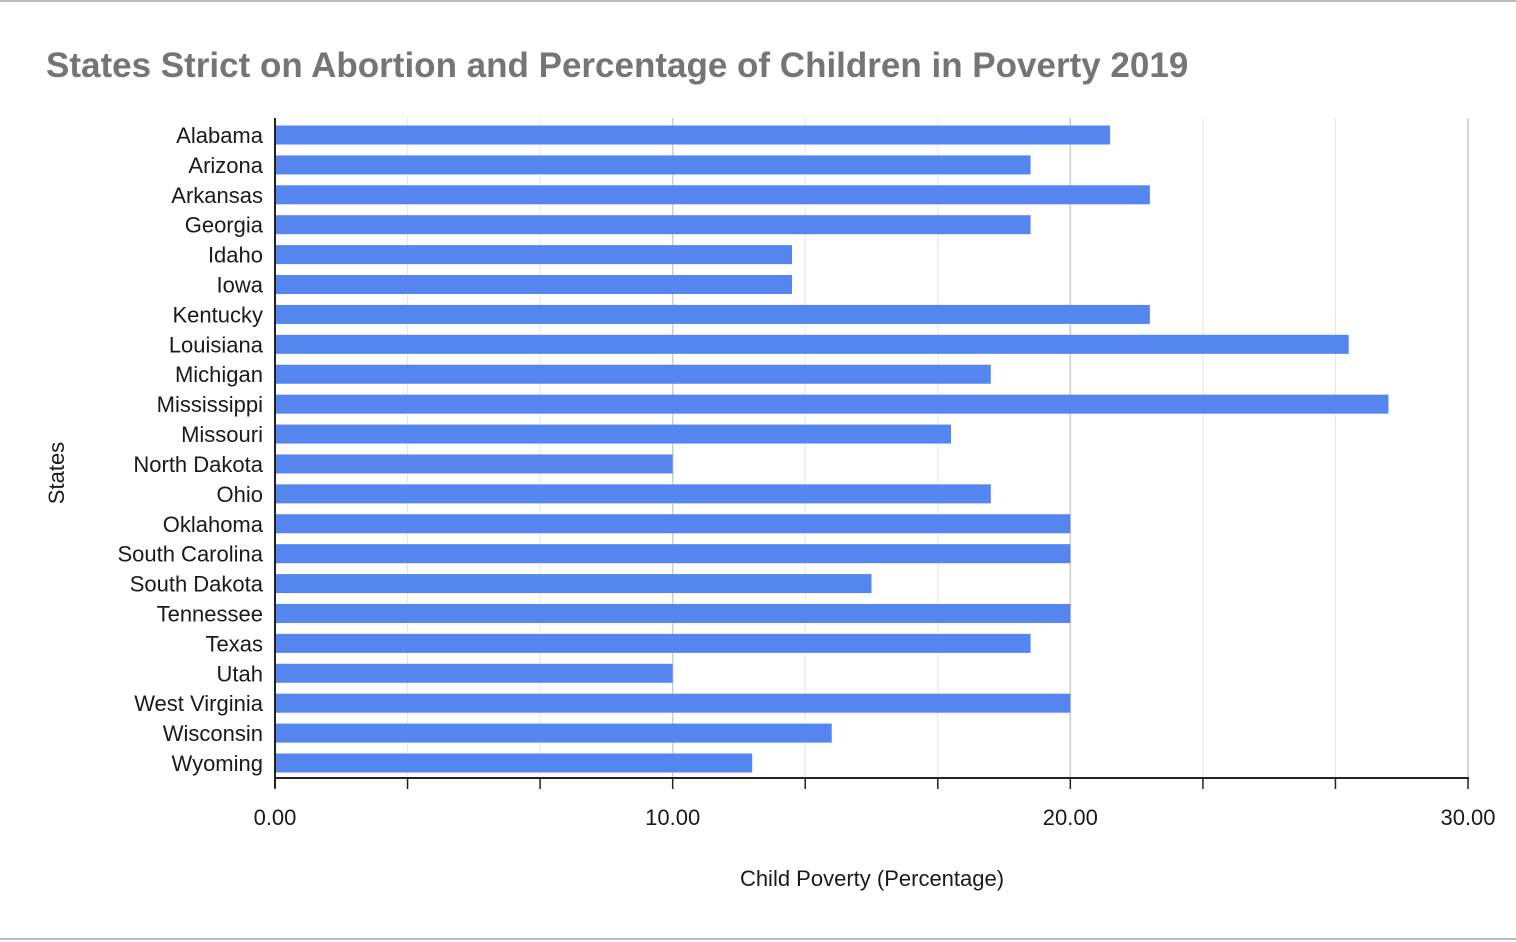 This screenshot has height=942, width=1516. Describe the element at coordinates (533, 285) in the screenshot. I see `bar-iowa` at that location.